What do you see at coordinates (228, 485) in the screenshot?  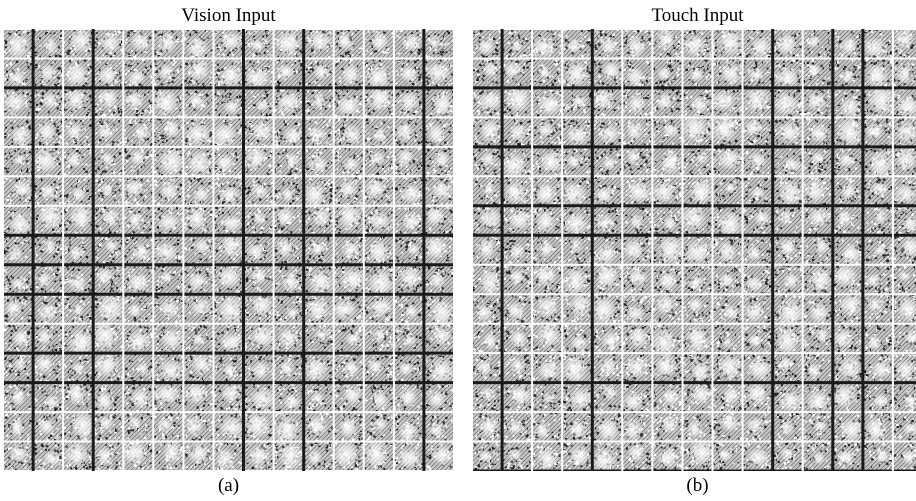 I see `panel-caption-a: (a)` at bounding box center [228, 485].